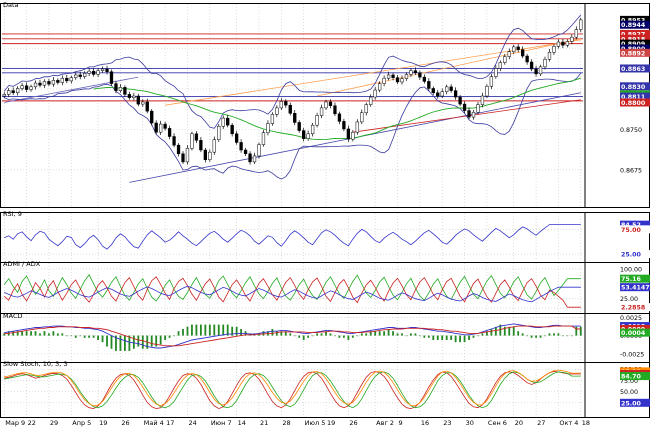 The height and width of the screenshot is (428, 650). Describe the element at coordinates (170, 423) in the screenshot. I see `x-tick-label: 17` at that location.